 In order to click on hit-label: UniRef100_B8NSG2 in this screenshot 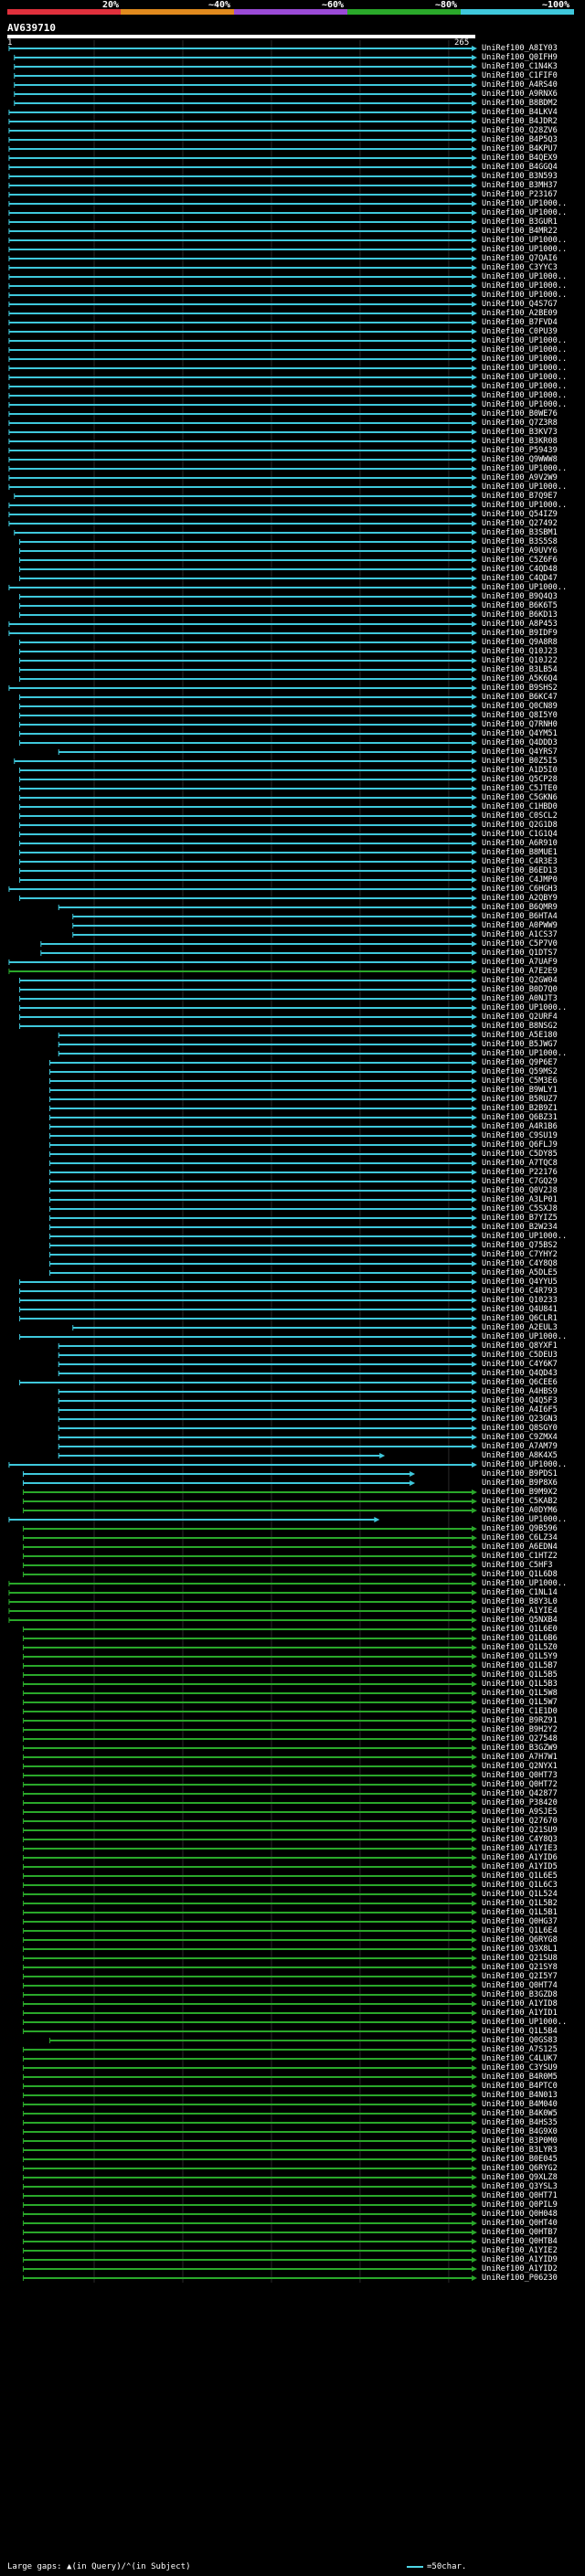, I will do `click(520, 1026)`.